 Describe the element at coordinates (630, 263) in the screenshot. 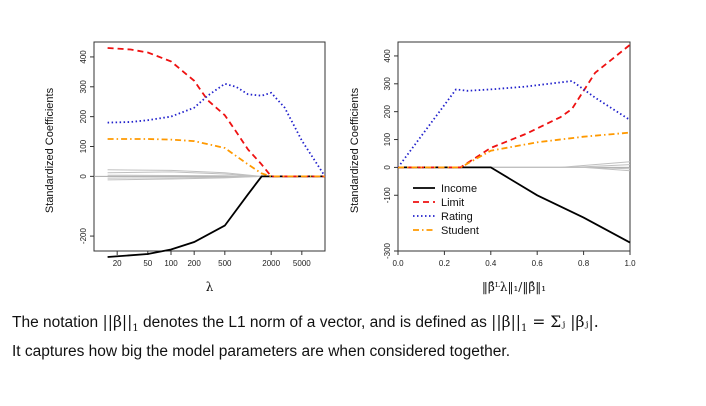

I see `x-tick-label: 1.0` at that location.